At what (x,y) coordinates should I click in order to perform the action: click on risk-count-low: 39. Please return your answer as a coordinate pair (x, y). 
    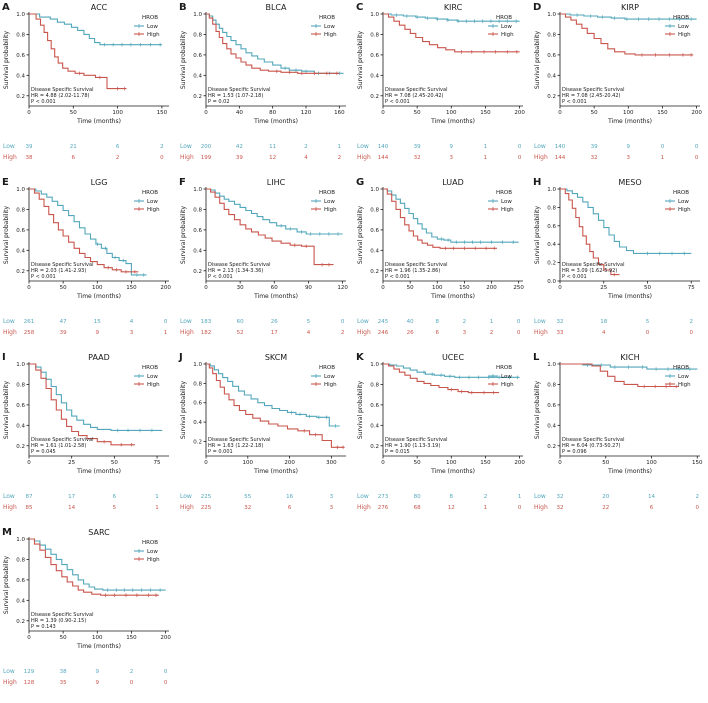
    Looking at the image, I should click on (417, 147).